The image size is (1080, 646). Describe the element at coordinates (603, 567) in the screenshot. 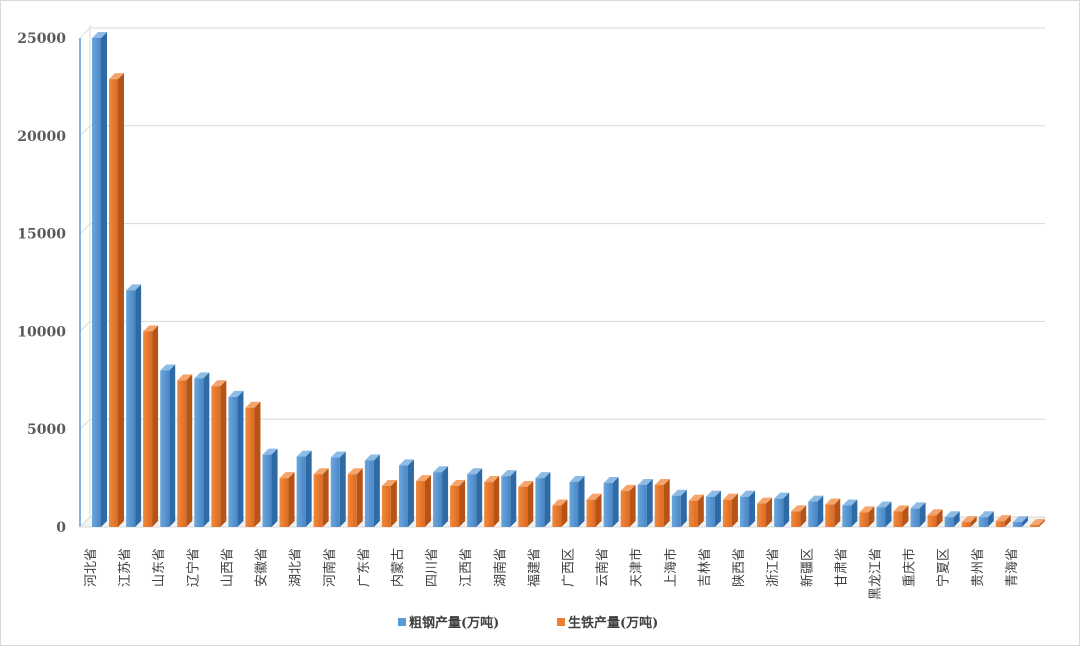

I see `x-tick-text: 云南省` at that location.